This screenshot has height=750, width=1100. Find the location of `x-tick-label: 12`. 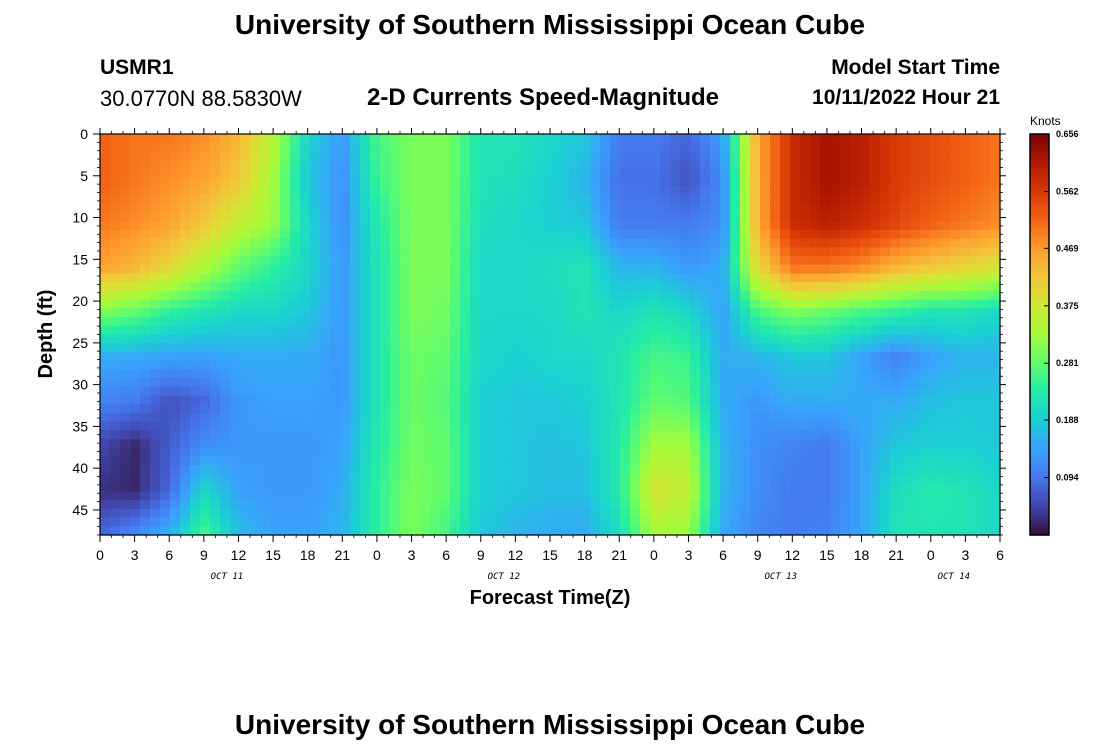

x-tick-label: 12 is located at coordinates (239, 555).